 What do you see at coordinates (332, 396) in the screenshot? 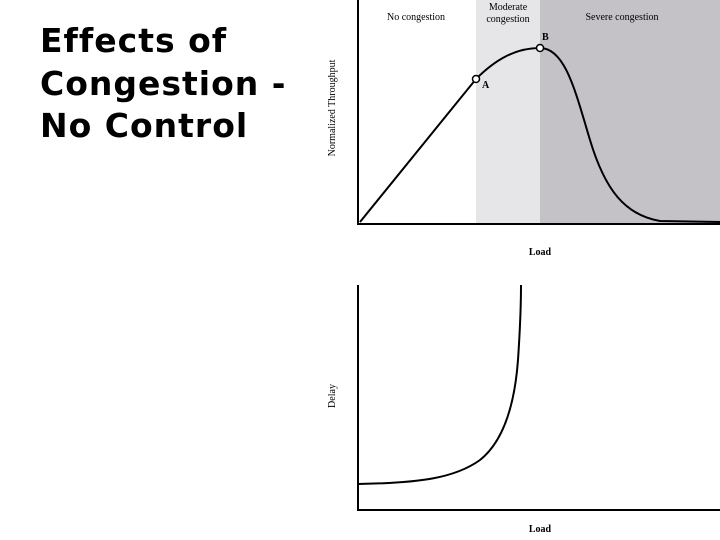
I see `y-axis-label: Delay` at bounding box center [332, 396].